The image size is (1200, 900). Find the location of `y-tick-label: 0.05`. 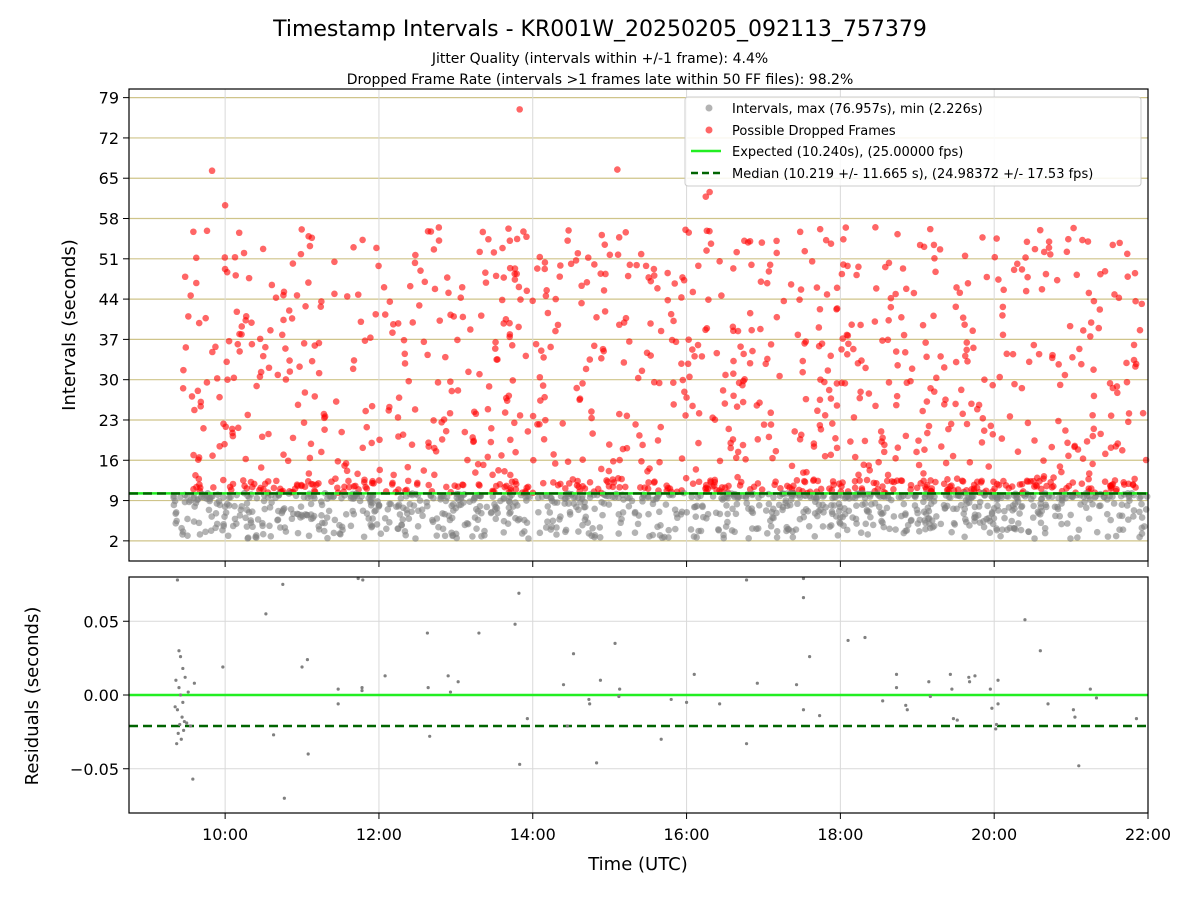

y-tick-label: 0.05 is located at coordinates (101, 621).